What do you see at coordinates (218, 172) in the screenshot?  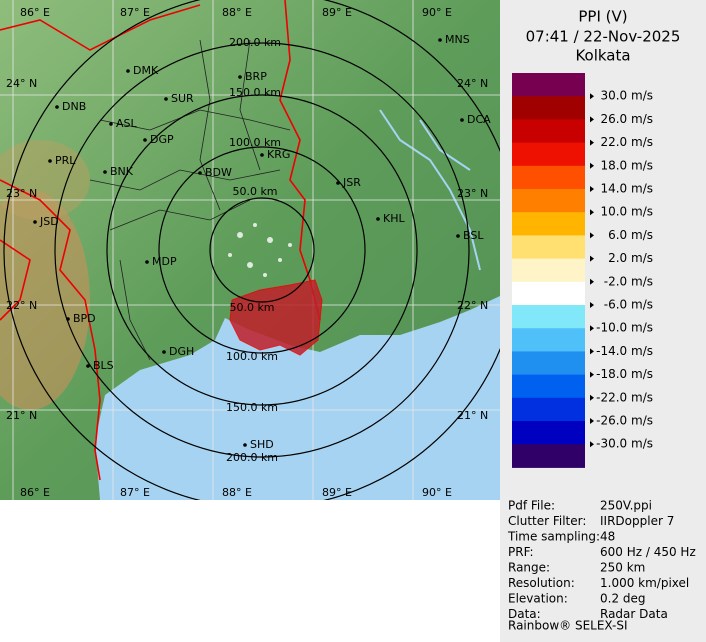 I see `city-label: BDW` at bounding box center [218, 172].